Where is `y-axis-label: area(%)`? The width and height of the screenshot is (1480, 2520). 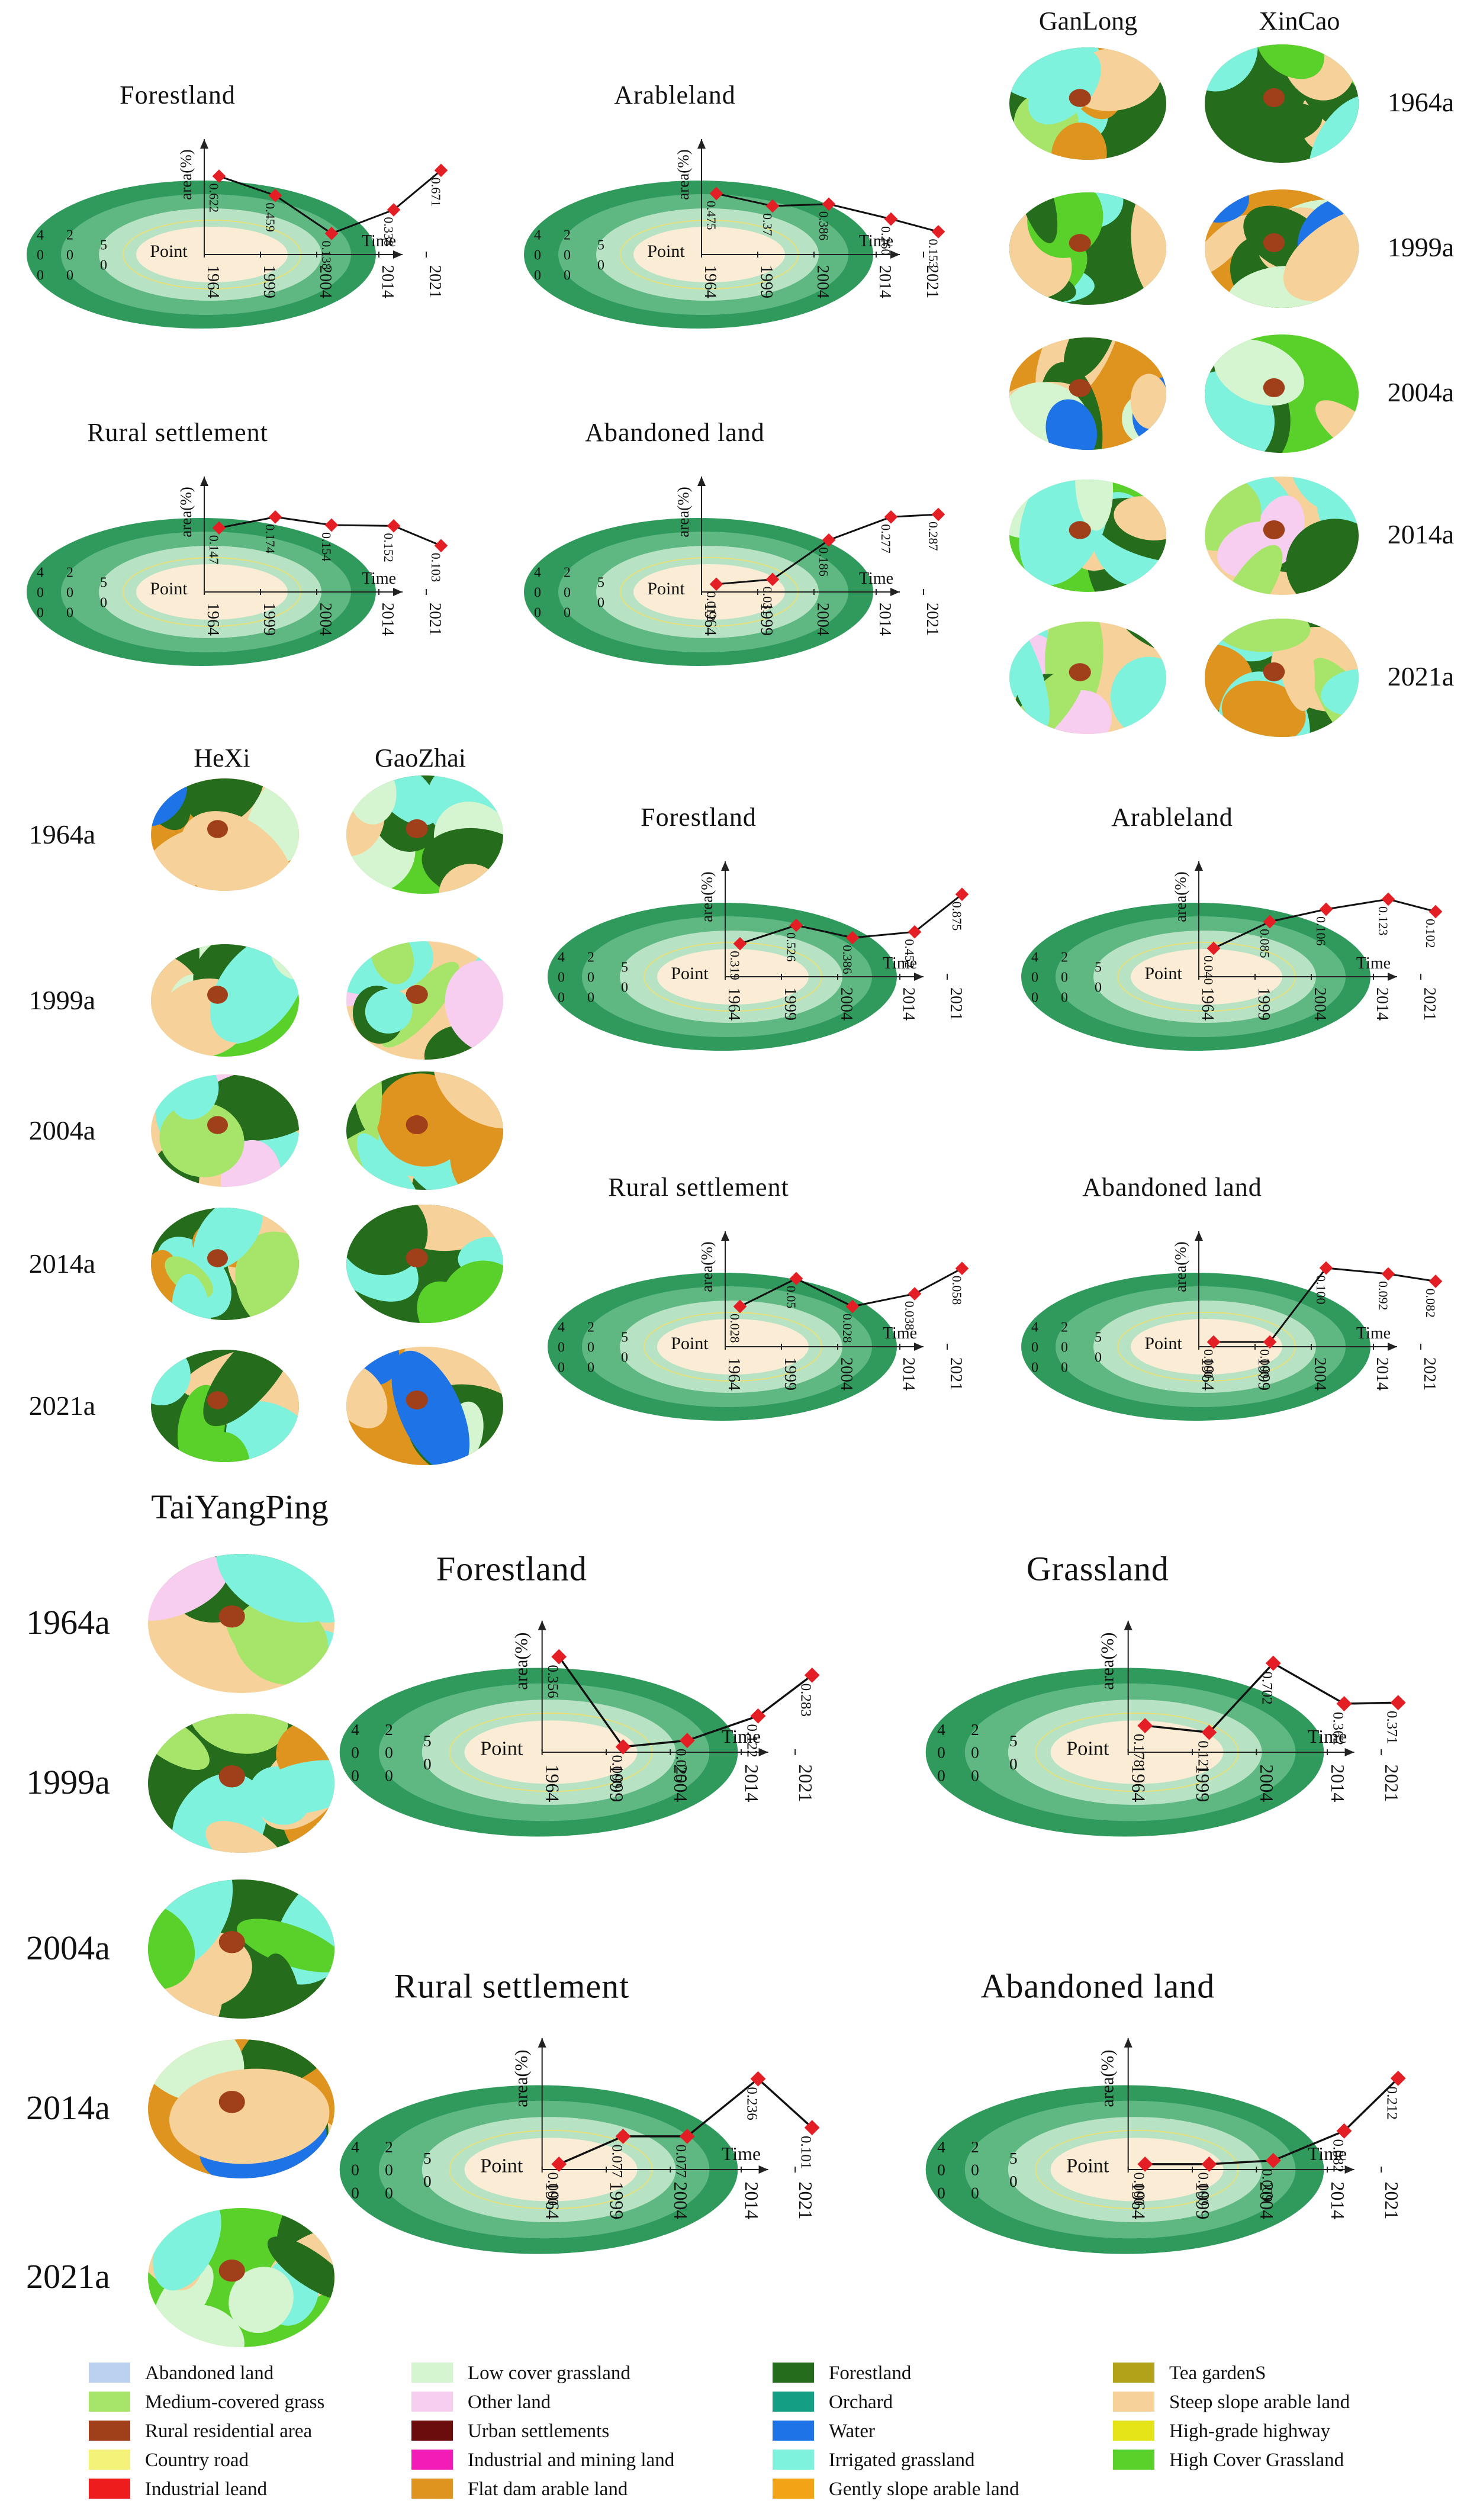
y-axis-label: area(%) is located at coordinates (707, 1266).